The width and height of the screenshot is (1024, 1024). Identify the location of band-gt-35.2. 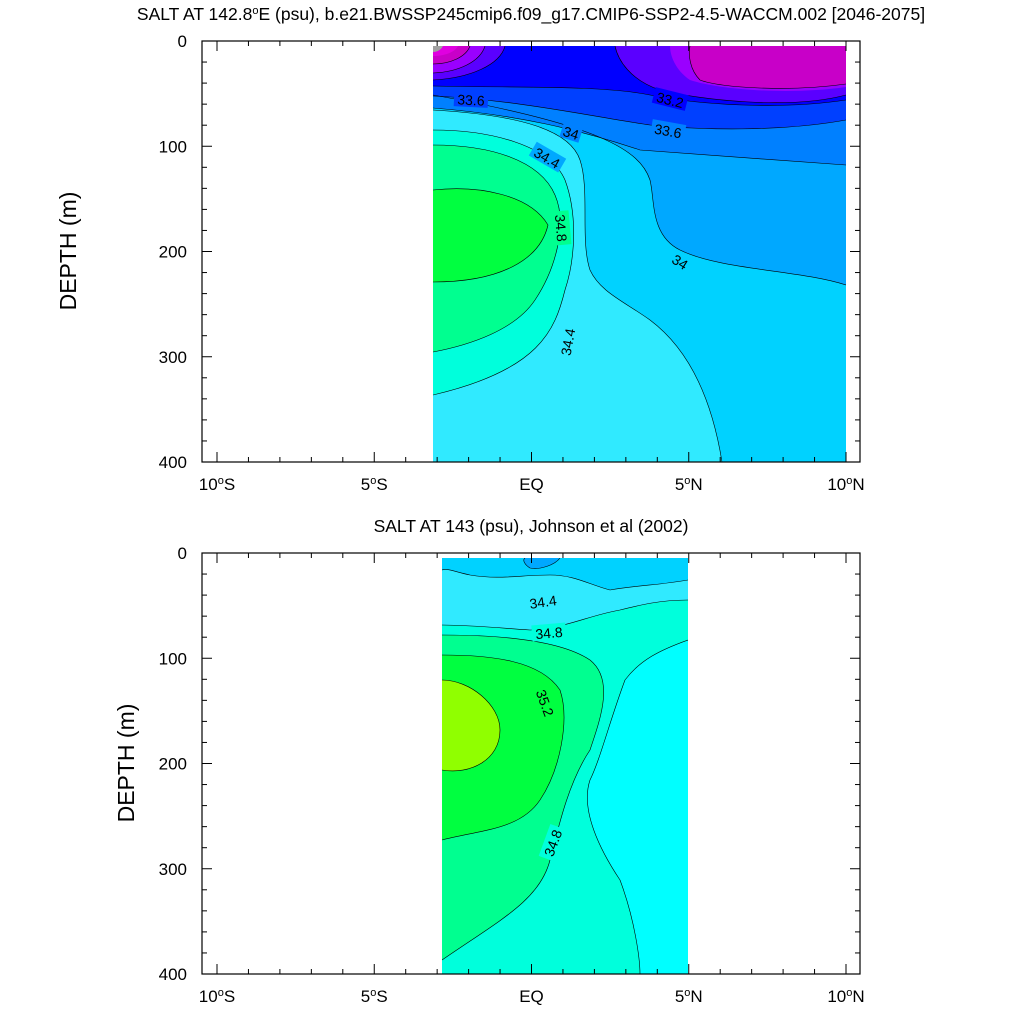
(471, 725).